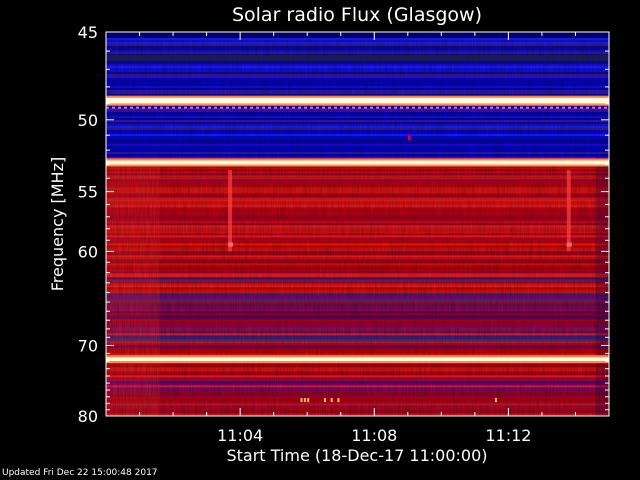 This screenshot has height=480, width=640. I want to click on x-tick-label: 11:04, so click(240, 435).